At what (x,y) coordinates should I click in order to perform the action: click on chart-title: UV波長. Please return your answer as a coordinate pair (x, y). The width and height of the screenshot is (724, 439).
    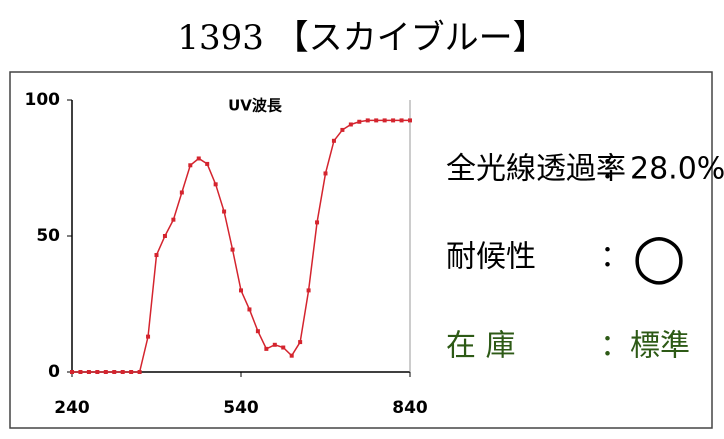
    Looking at the image, I should click on (255, 106).